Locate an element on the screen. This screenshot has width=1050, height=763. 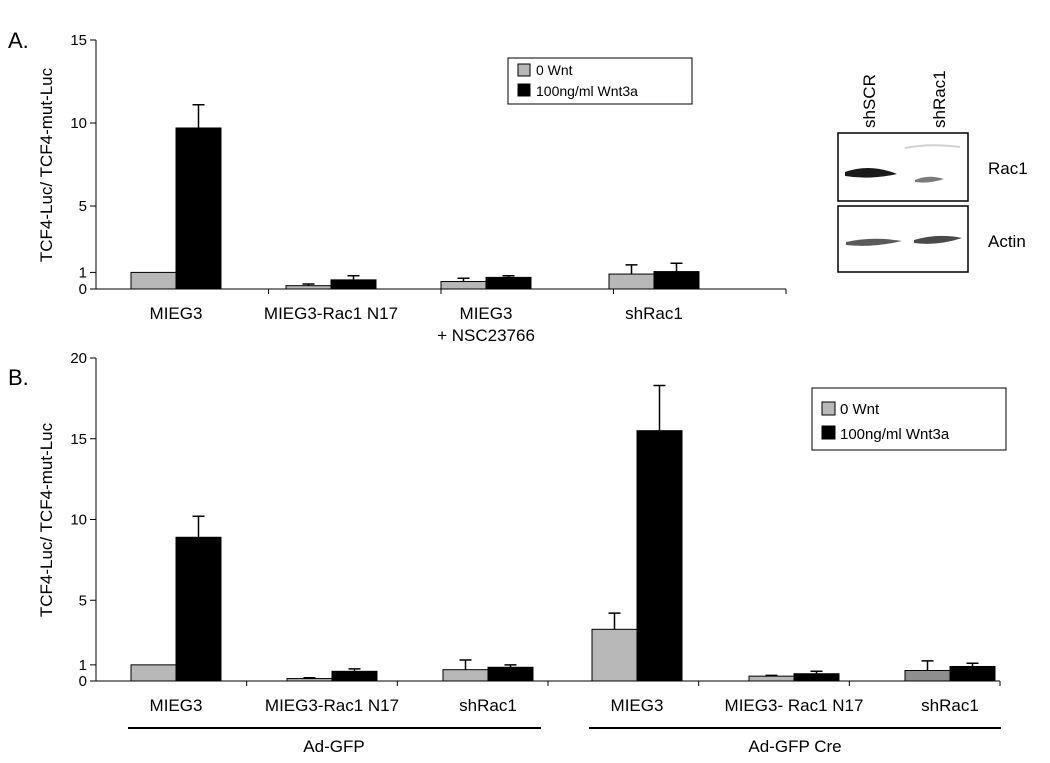
blot-band-rac1-shrac1 is located at coordinates (929, 179).